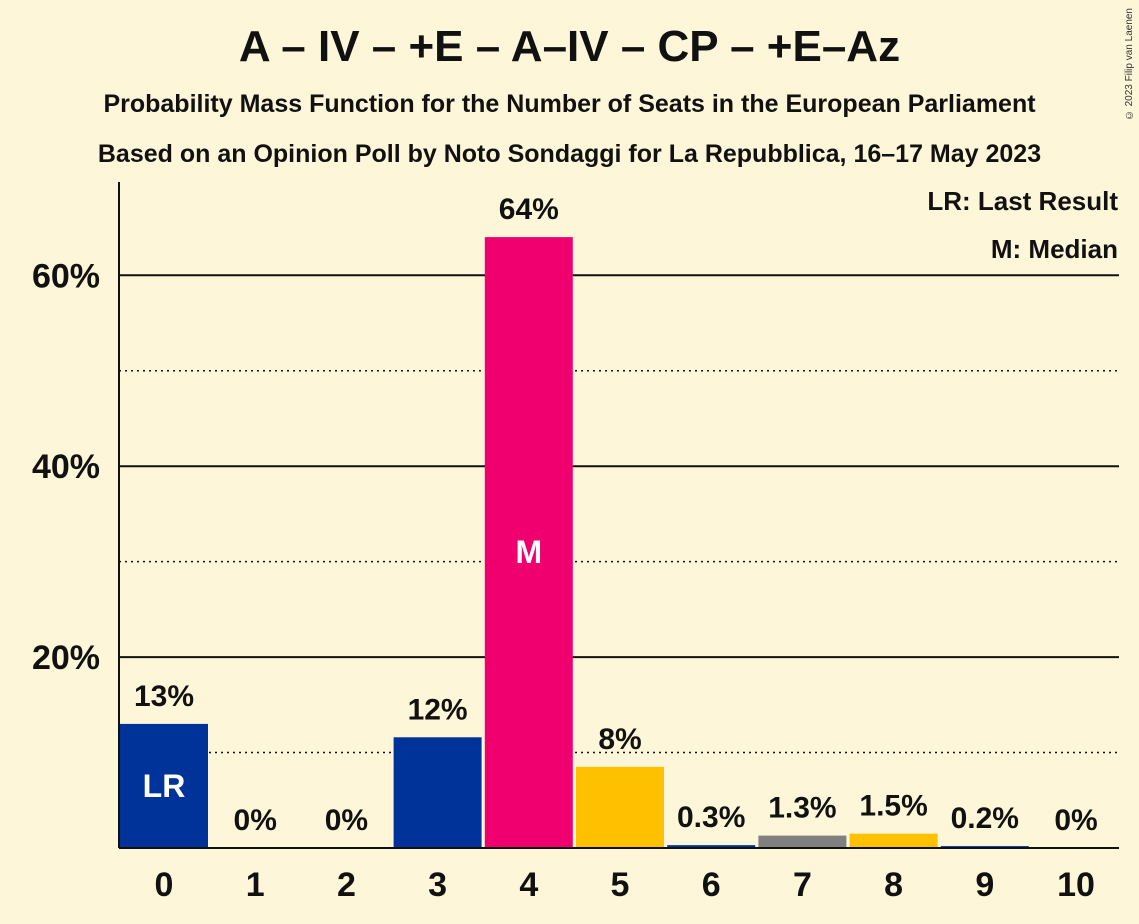  Describe the element at coordinates (619, 739) in the screenshot. I see `value-label-5: 8%` at that location.